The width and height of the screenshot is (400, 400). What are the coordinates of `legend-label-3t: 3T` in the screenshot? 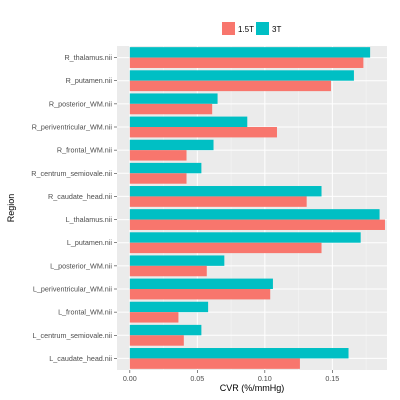 It's located at (276, 29).